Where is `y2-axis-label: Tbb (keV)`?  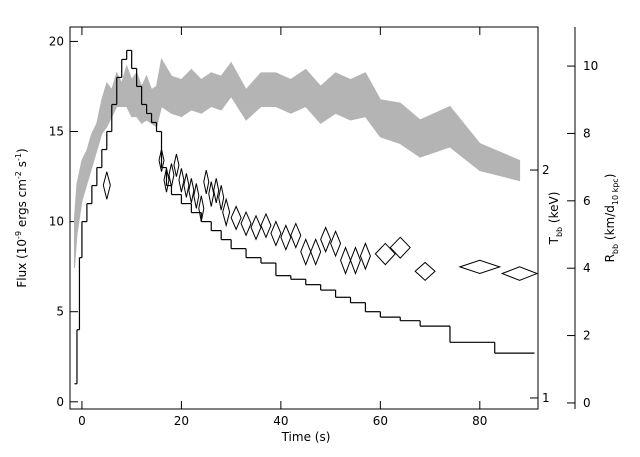
y2-axis-label: Tbb (keV) is located at coordinates (555, 219).